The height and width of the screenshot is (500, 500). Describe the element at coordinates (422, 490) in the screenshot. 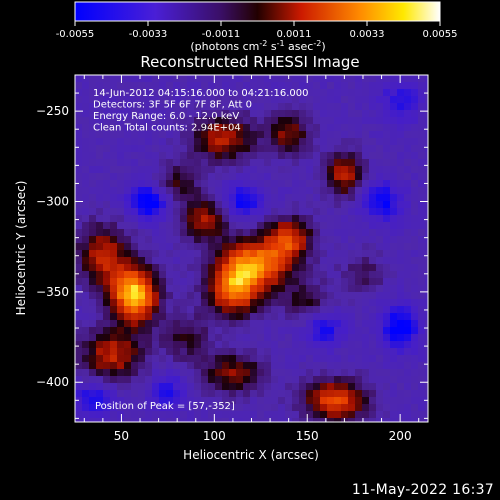

I see `footer-timestamp: 11-May-2022 16:37` at that location.